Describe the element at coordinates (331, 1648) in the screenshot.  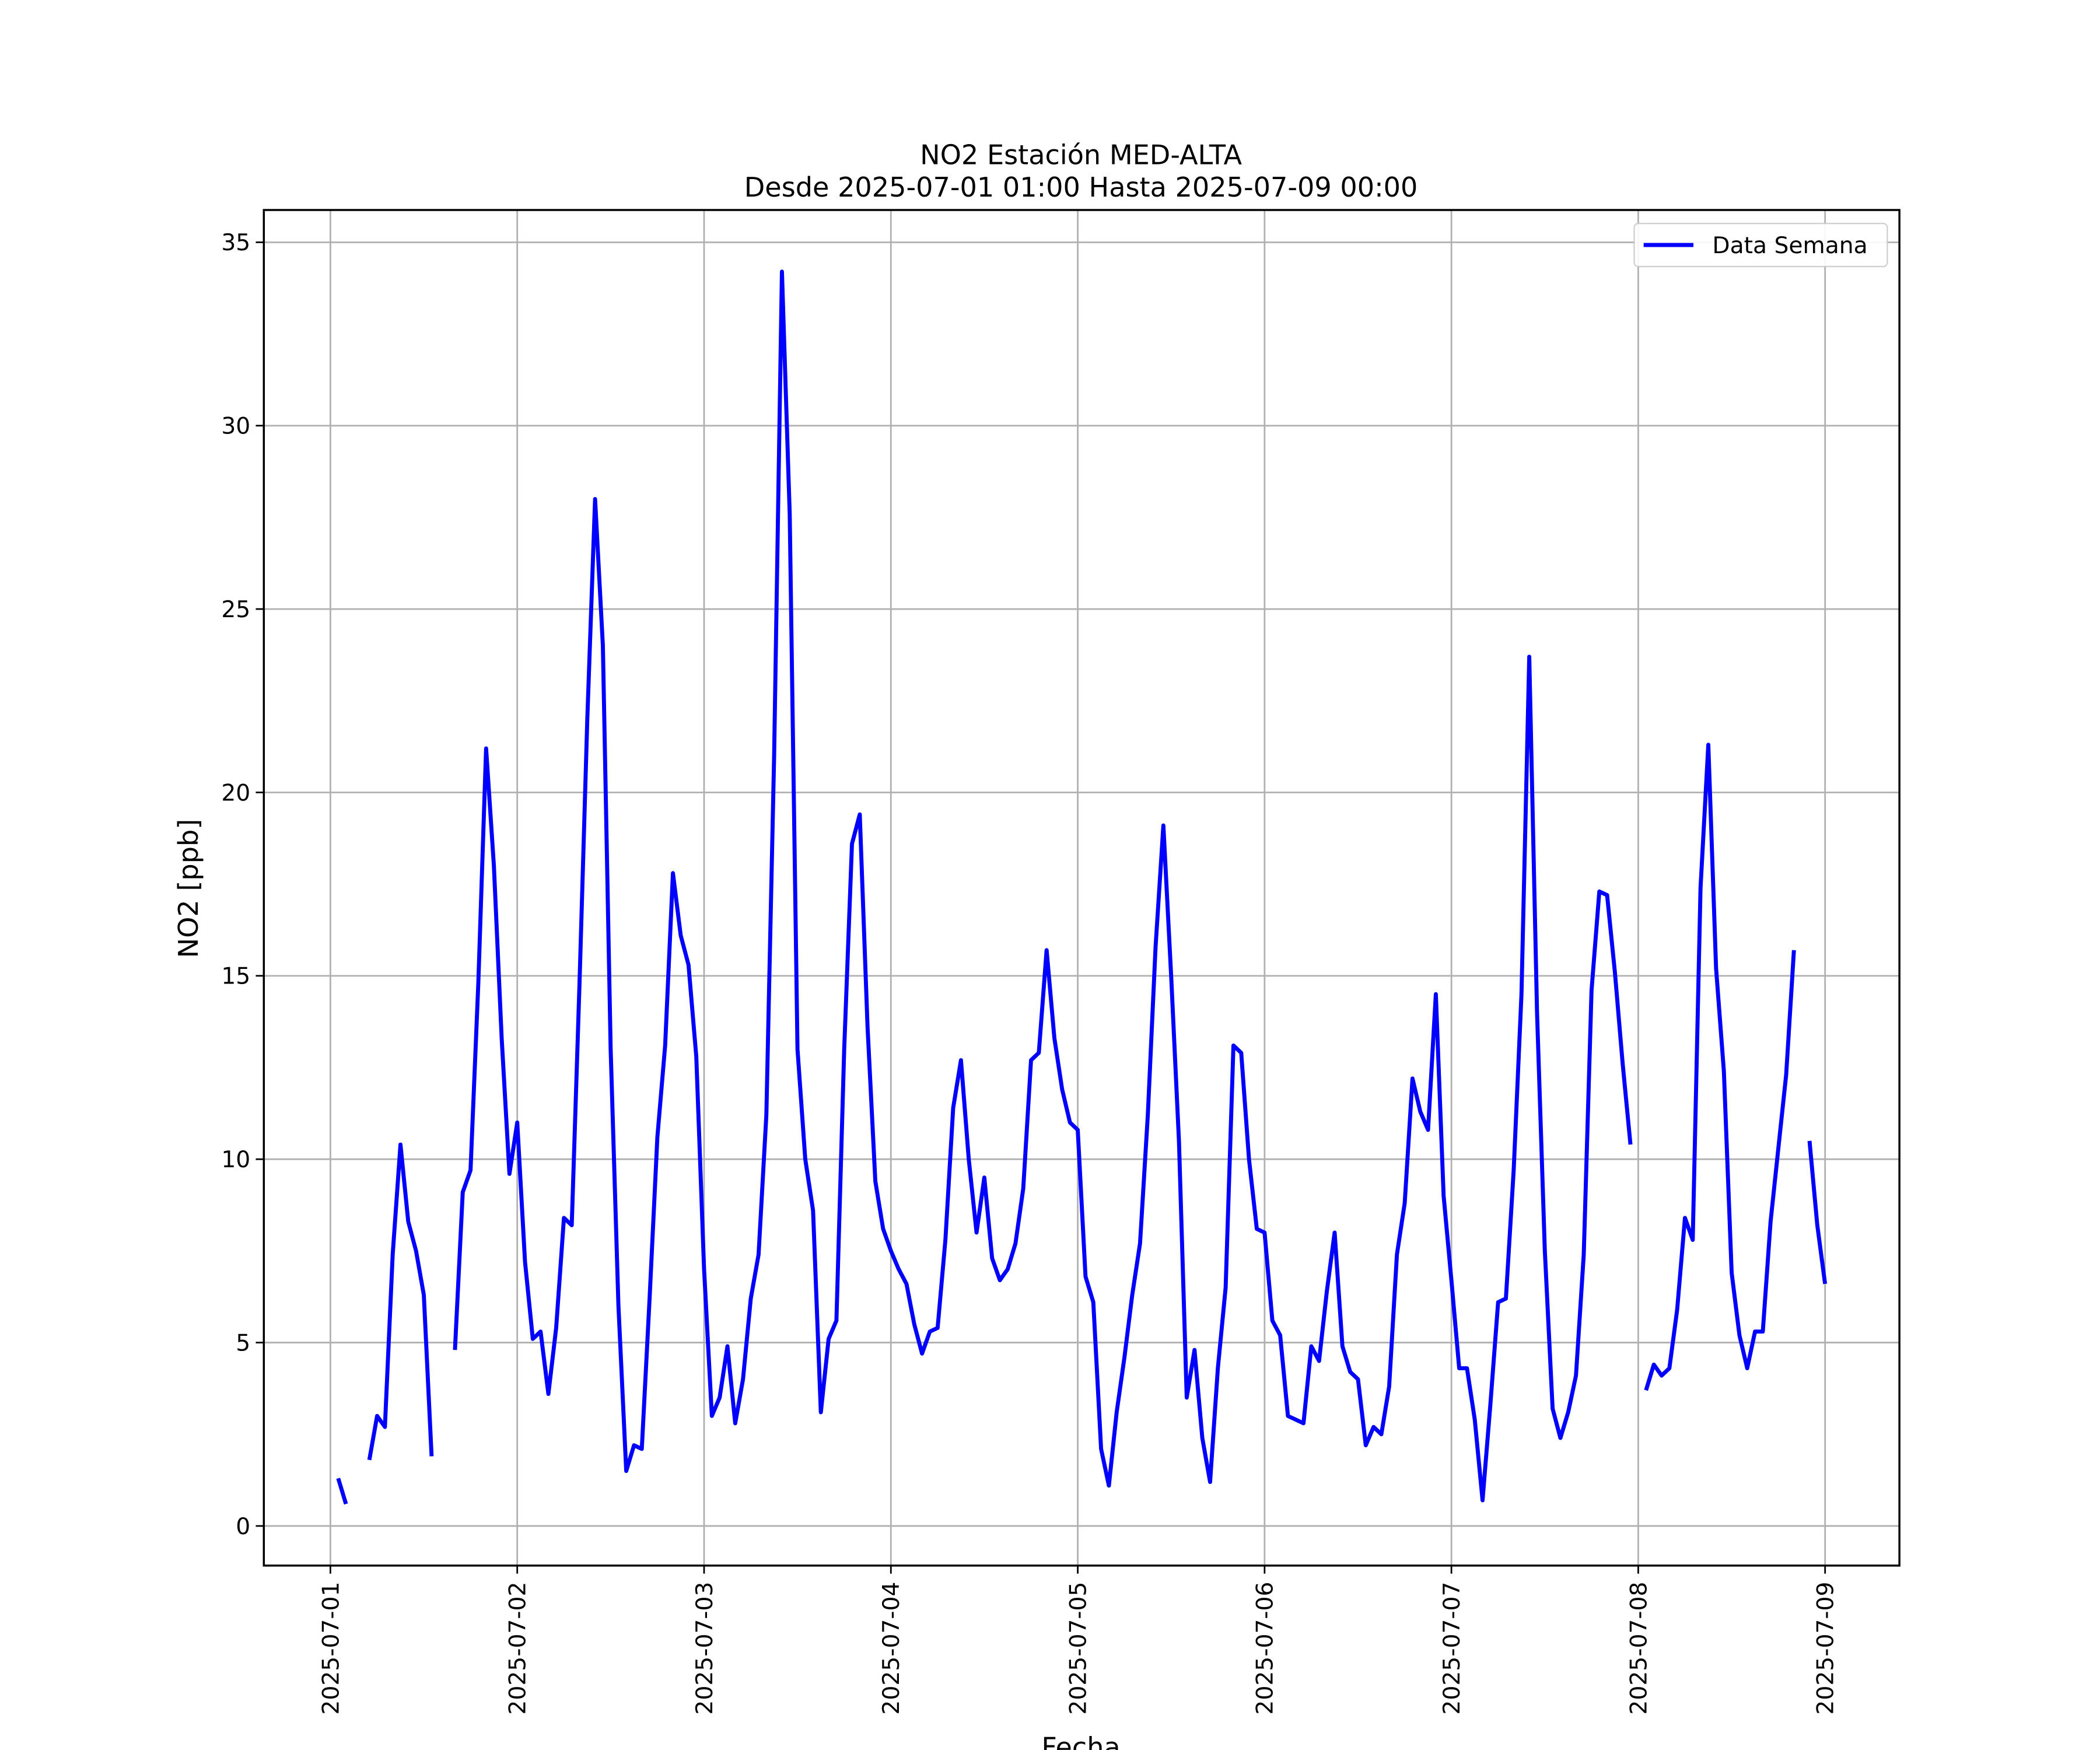
I see `x-tick-label: 2025-07-01` at that location.